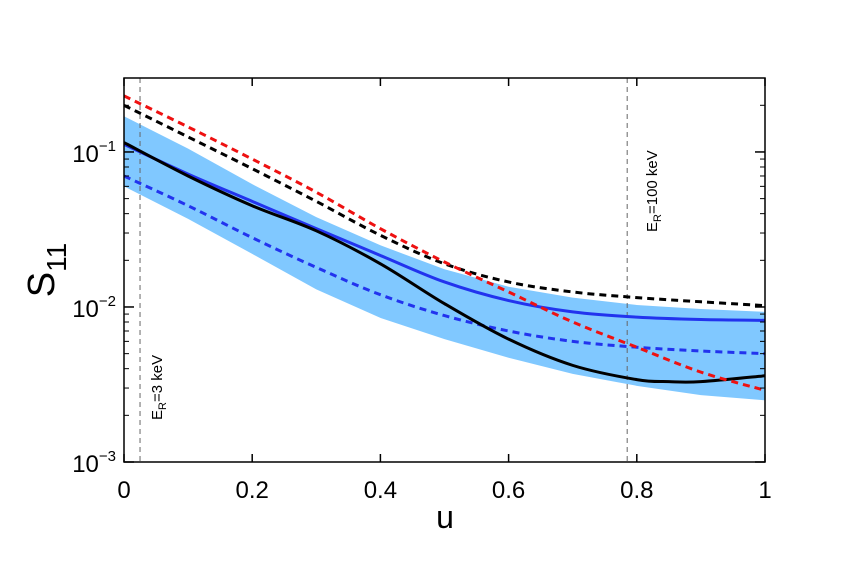  What do you see at coordinates (658, 218) in the screenshot?
I see `vline-label-100kev-sub: R` at bounding box center [658, 218].